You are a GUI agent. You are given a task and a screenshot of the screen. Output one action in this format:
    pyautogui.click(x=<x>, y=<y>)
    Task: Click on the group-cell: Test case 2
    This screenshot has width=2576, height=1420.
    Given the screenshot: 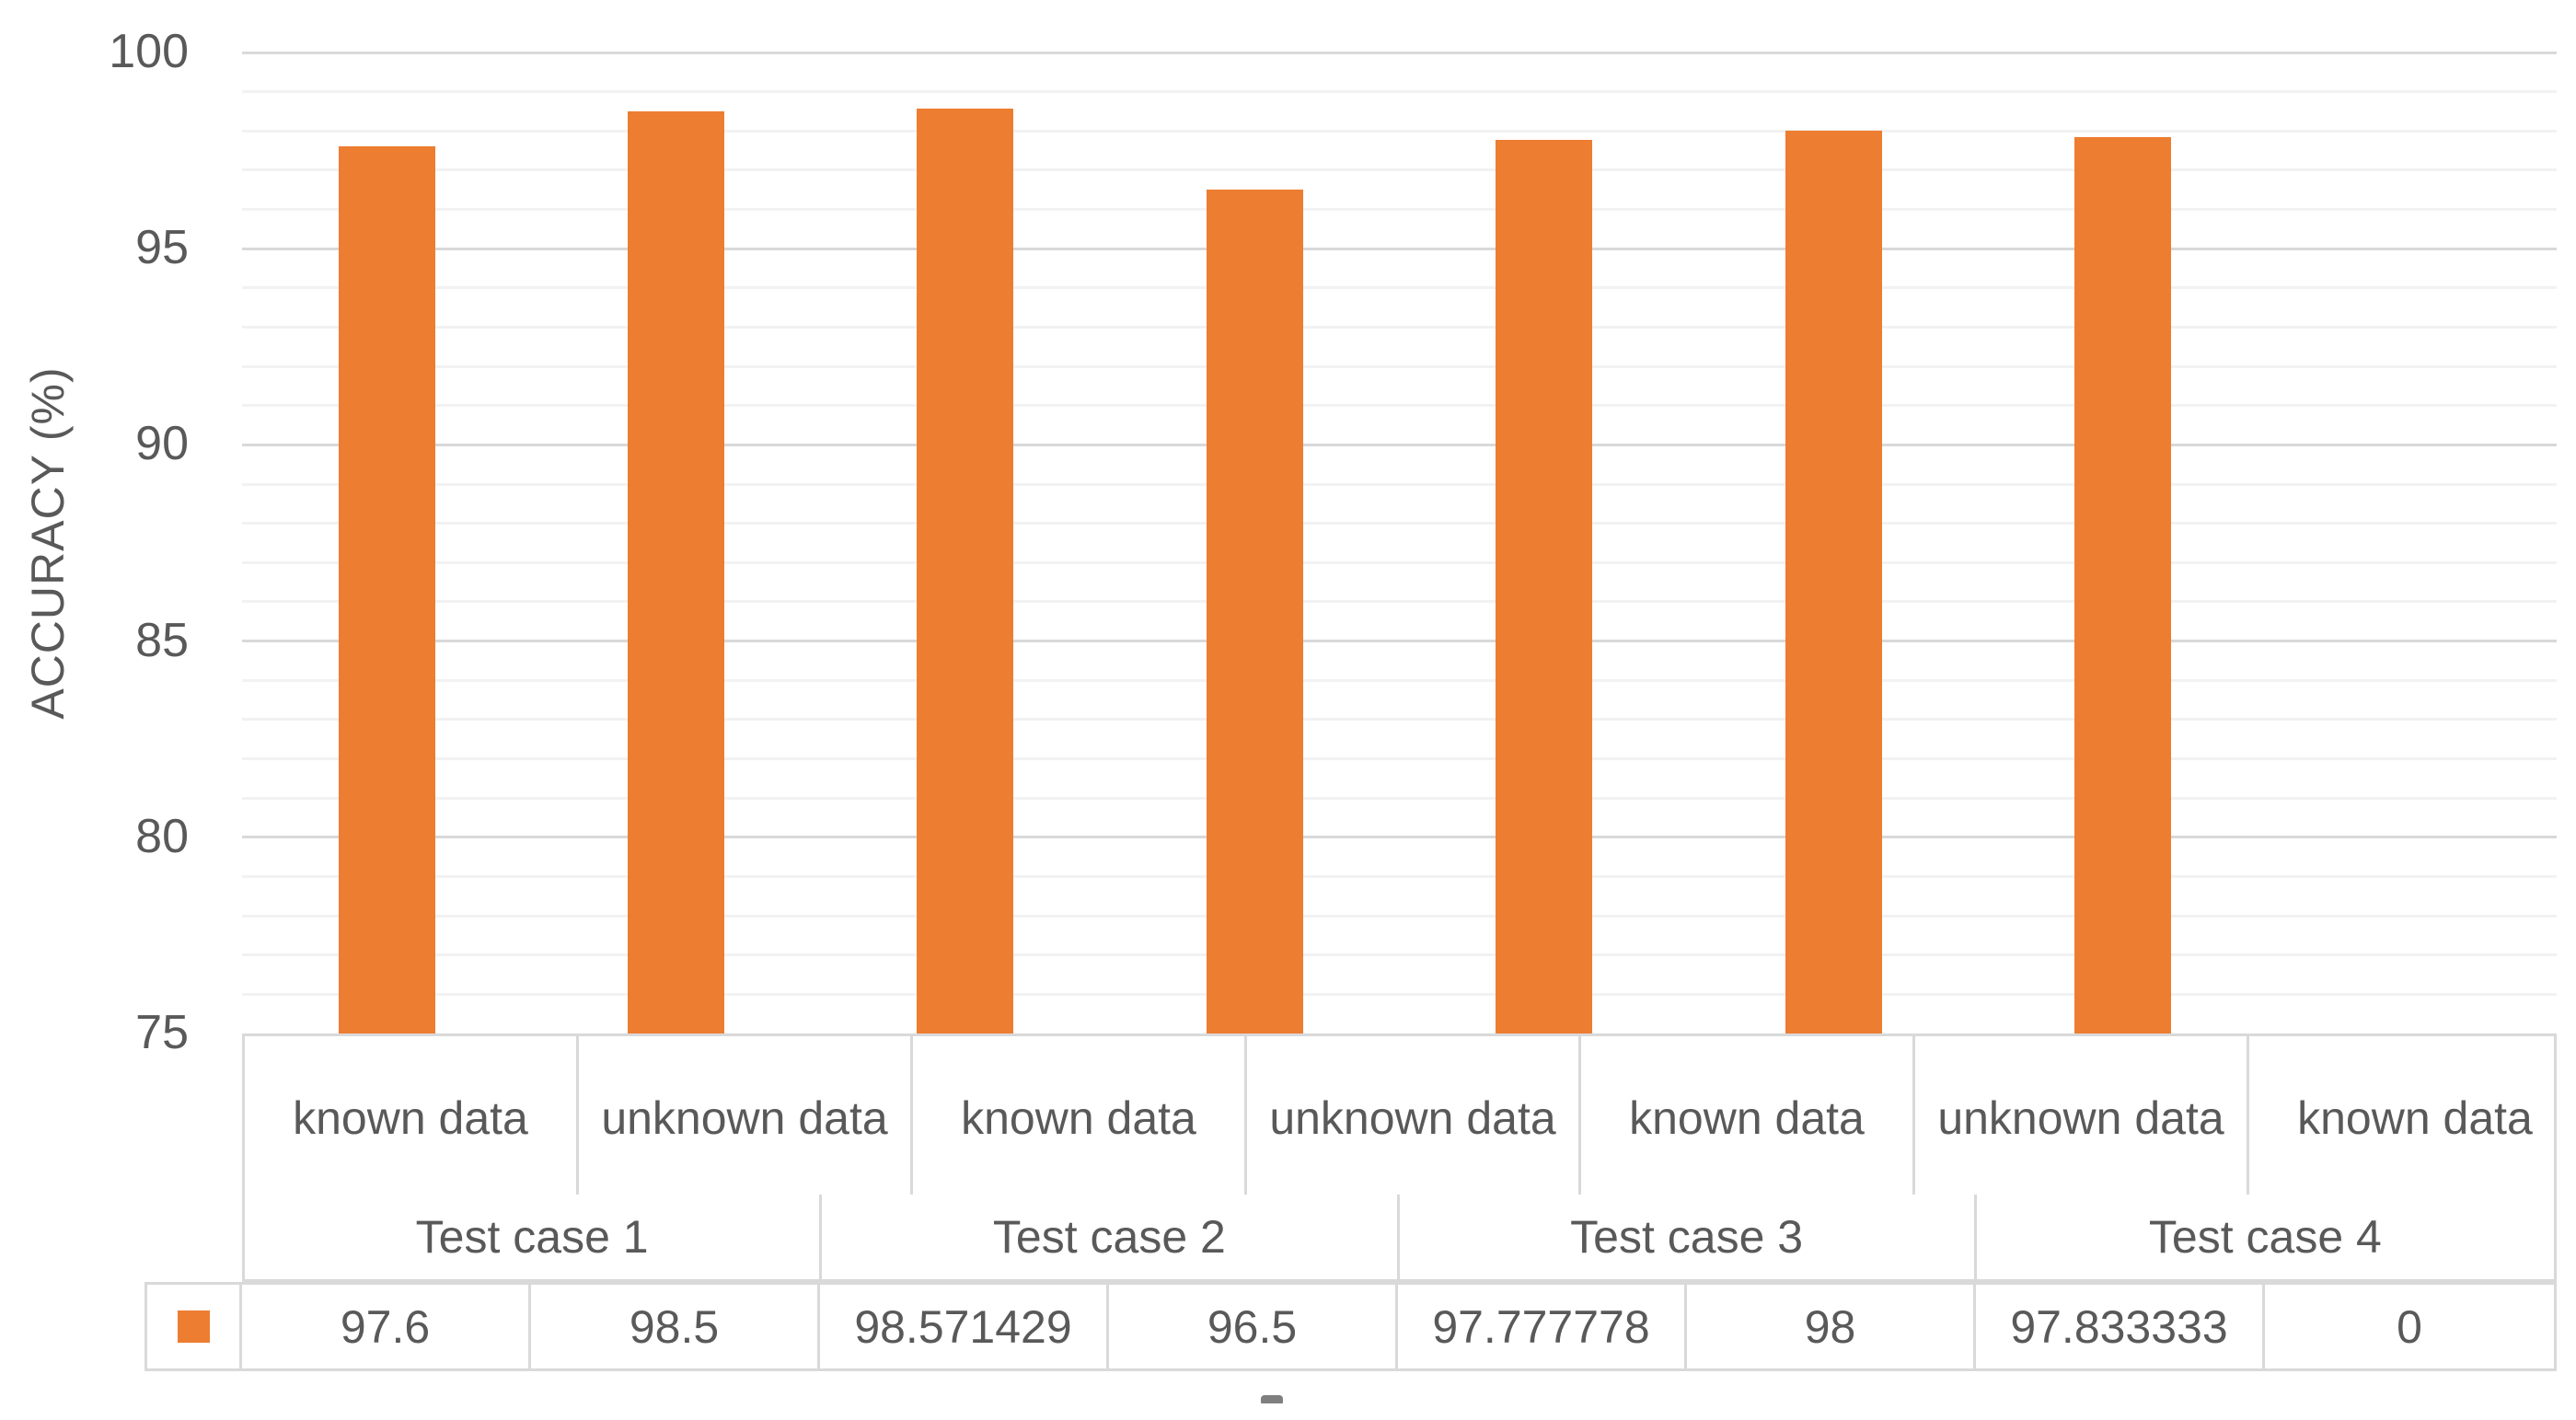 What is the action you would take?
    pyautogui.click(x=1111, y=1237)
    